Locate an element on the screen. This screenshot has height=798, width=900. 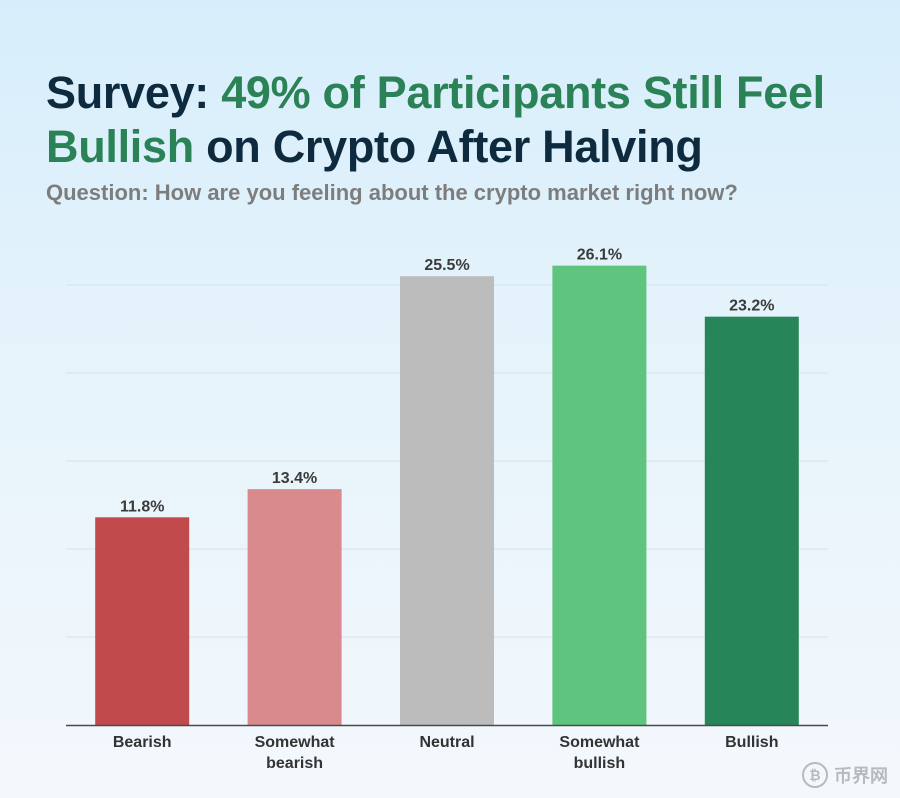
bitcoin-icon: ₿ is located at coordinates (815, 775).